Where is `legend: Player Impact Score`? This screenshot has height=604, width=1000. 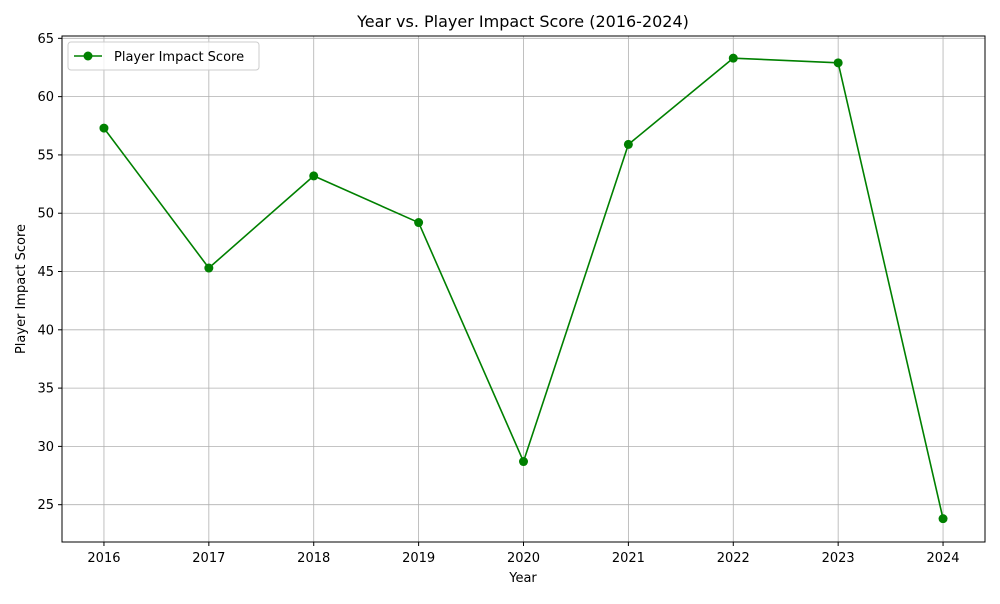 legend: Player Impact Score is located at coordinates (163, 56).